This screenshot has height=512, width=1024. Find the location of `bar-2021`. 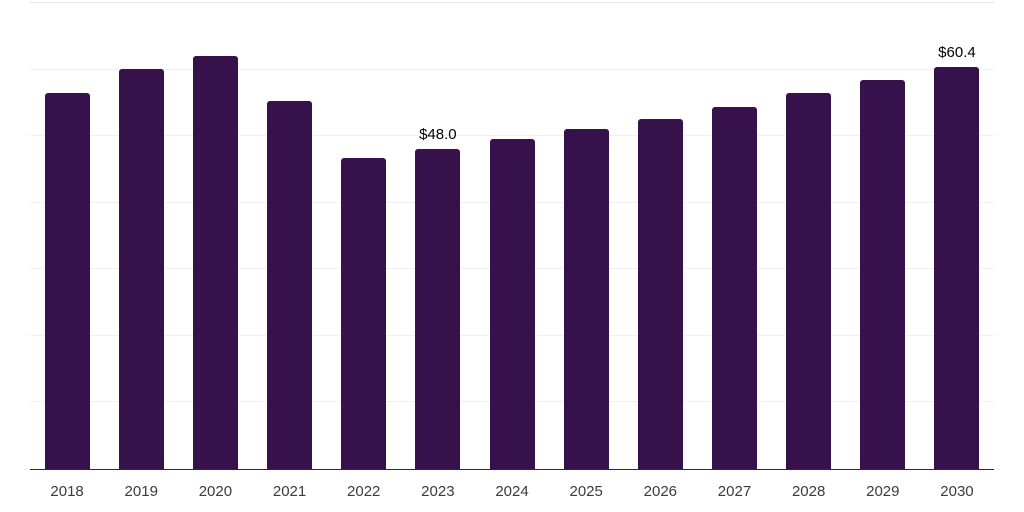

bar-2021 is located at coordinates (290, 284).